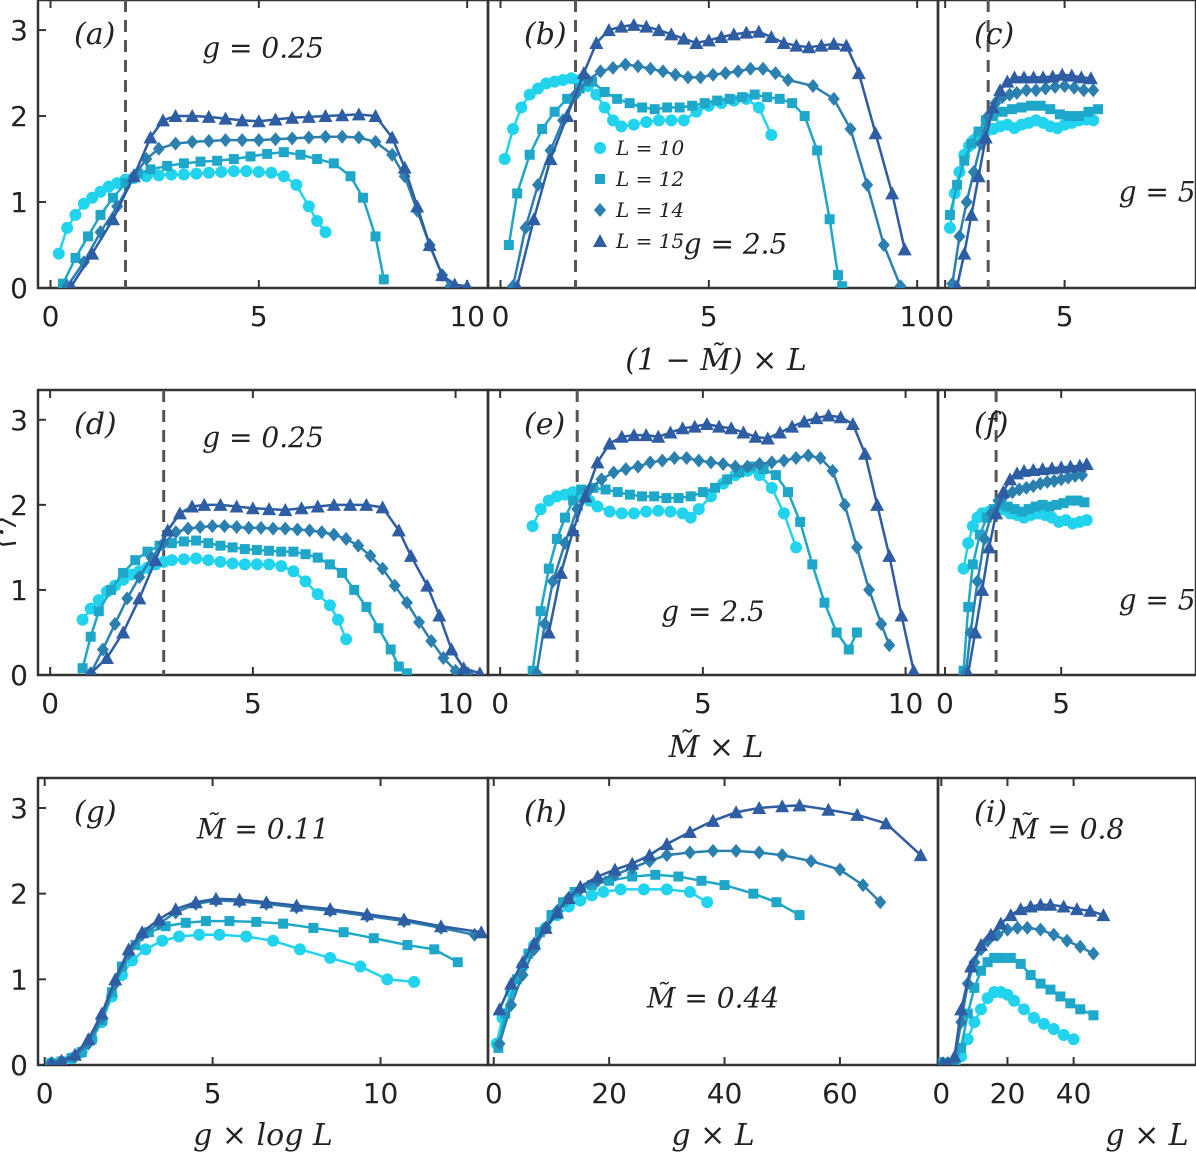 Image resolution: width=1196 pixels, height=1167 pixels. Describe the element at coordinates (19, 288) in the screenshot. I see `y-tick-label: 0` at that location.